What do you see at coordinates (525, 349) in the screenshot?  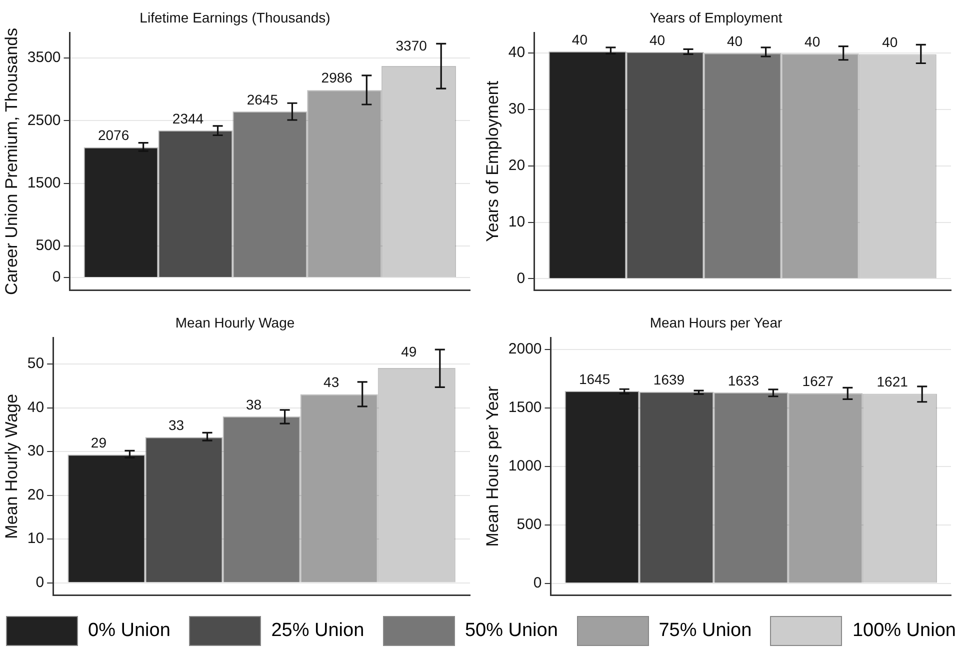 I see `y-tick-label: 2000` at bounding box center [525, 349].